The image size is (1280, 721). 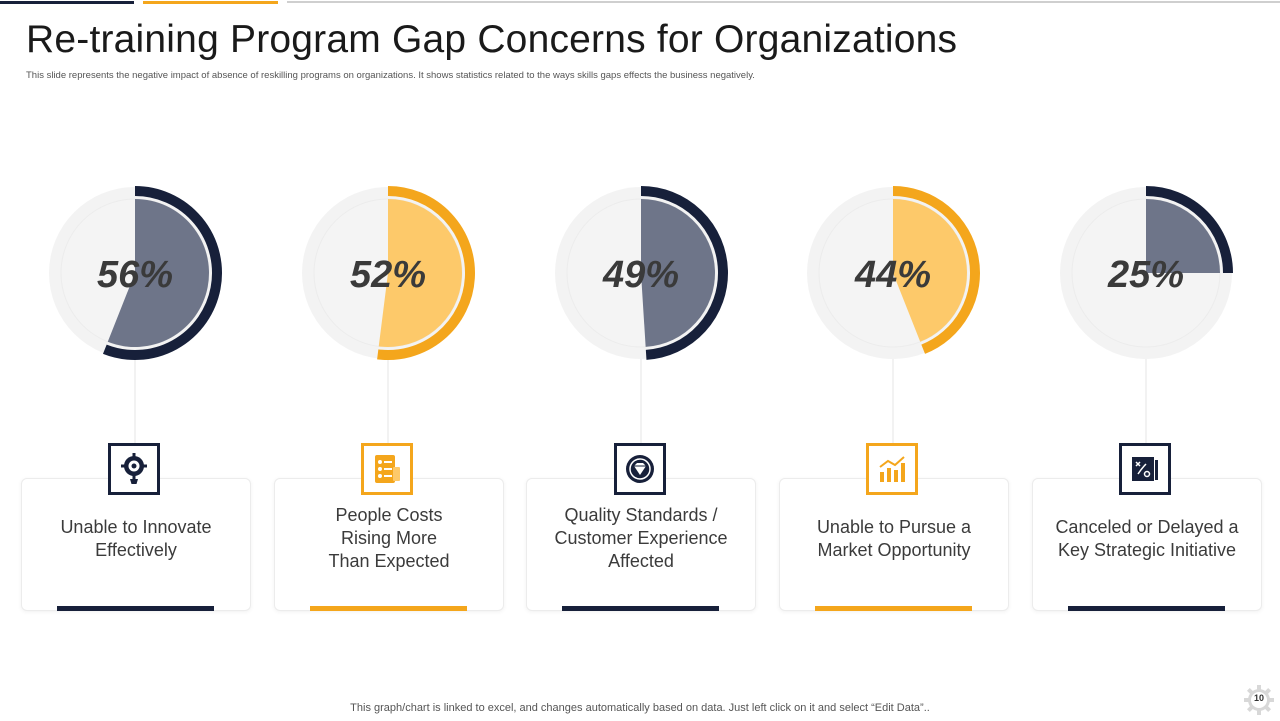 I want to click on top-rule-gray, so click(x=783, y=2).